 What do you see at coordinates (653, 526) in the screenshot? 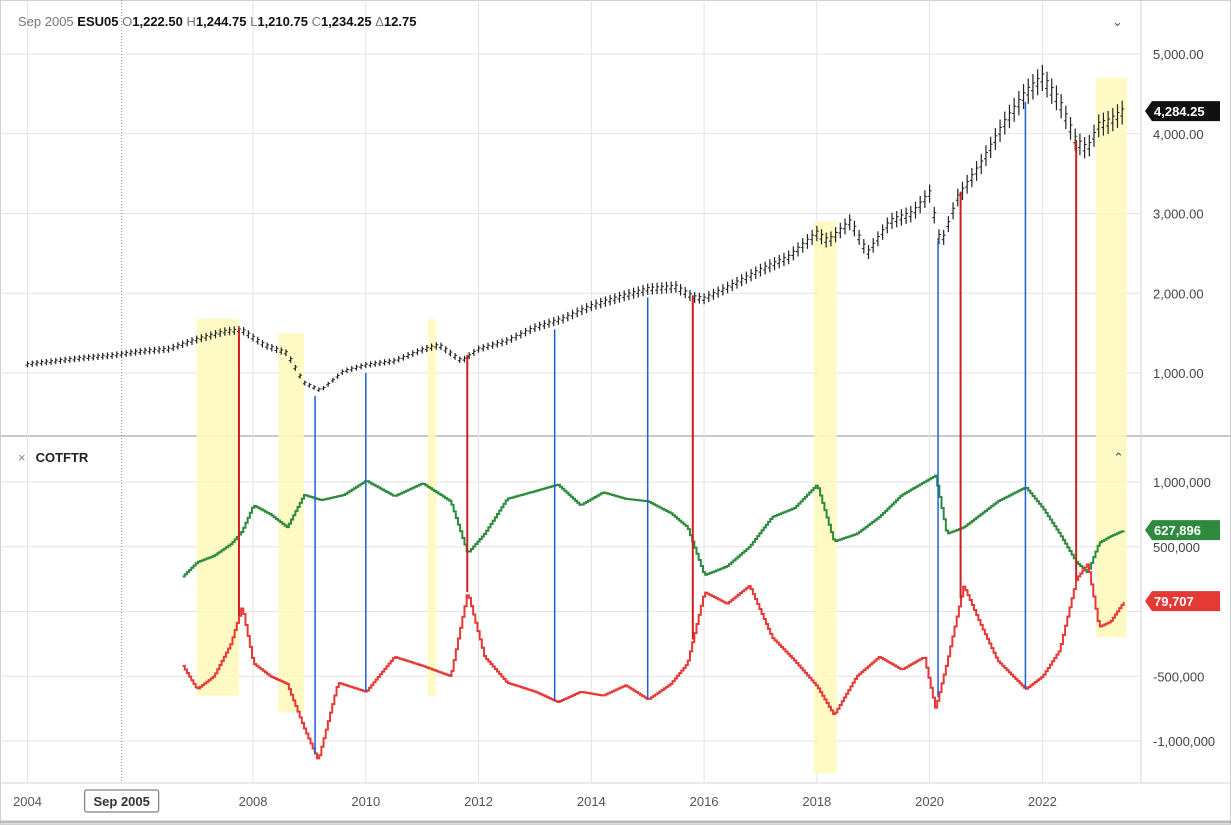
I see `green-cot-line` at bounding box center [653, 526].